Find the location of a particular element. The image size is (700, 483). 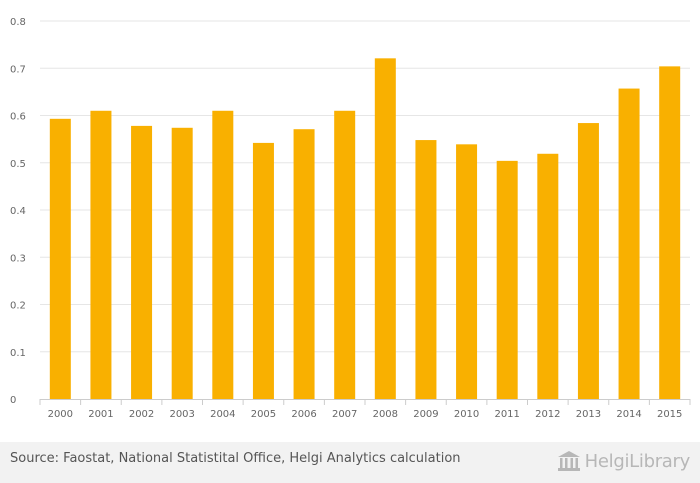

x-tick-label: 2014 is located at coordinates (628, 414).